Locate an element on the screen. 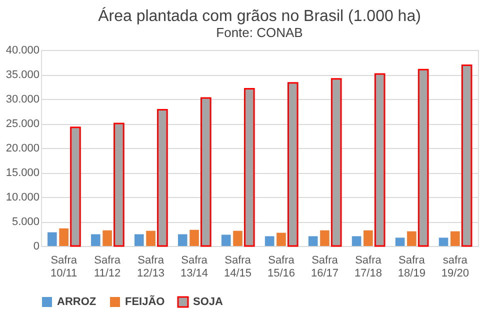 Image resolution: width=498 pixels, height=325 pixels. x-tick-label: Safra 17/18 is located at coordinates (368, 267).